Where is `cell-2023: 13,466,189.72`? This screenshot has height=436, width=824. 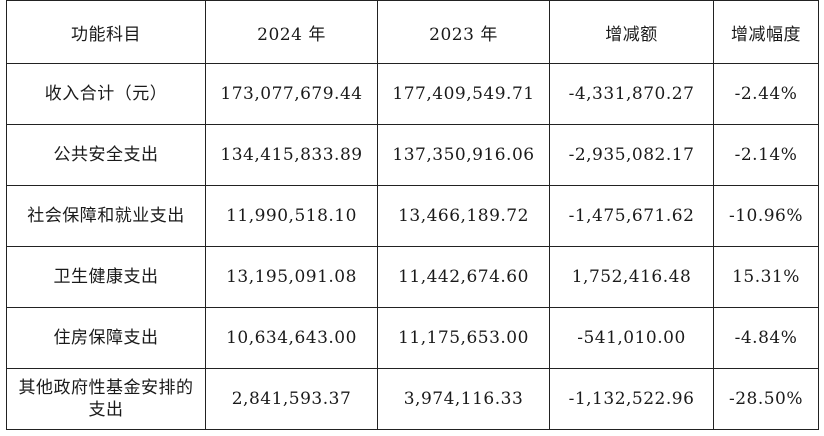
cell-2023: 13,466,189.72 is located at coordinates (463, 216).